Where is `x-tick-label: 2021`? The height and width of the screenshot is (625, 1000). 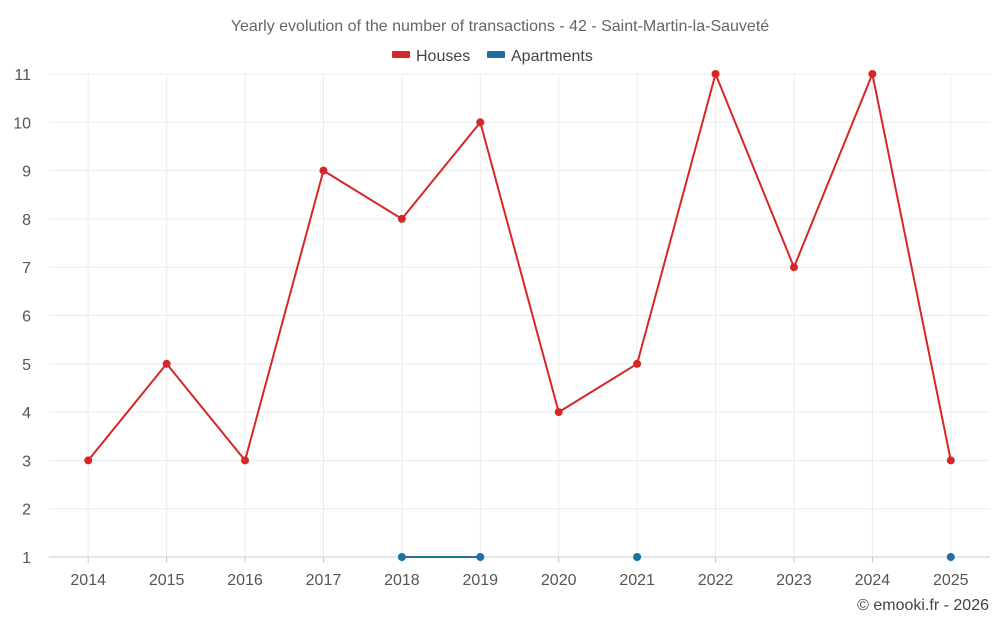 x-tick-label: 2021 is located at coordinates (637, 580).